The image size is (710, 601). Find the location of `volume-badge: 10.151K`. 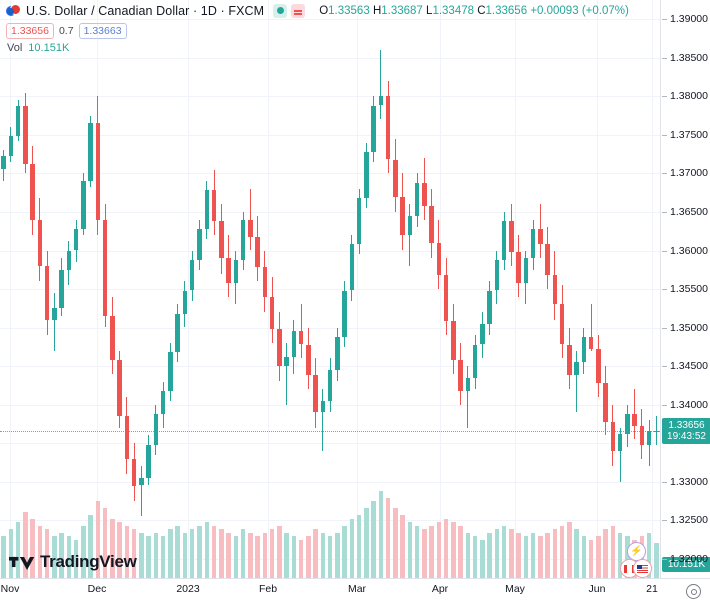

volume-badge: 10.151K is located at coordinates (686, 564).